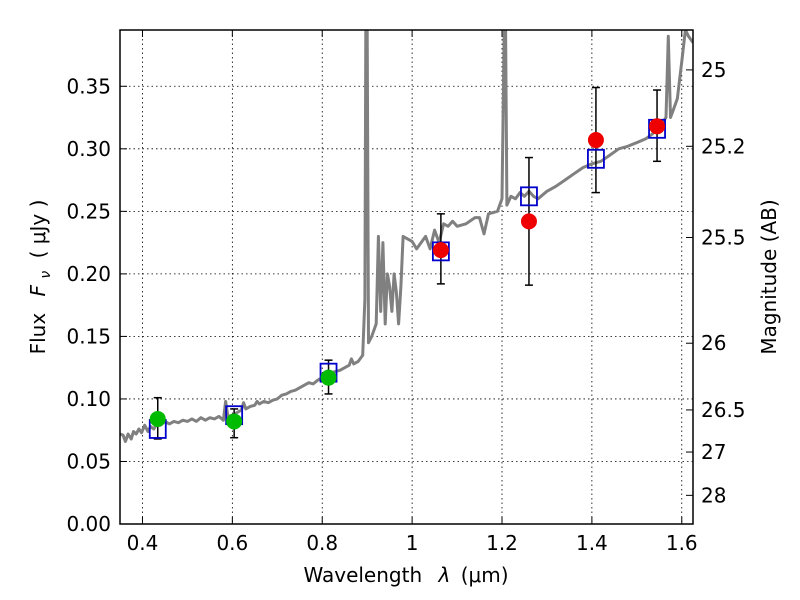 Image resolution: width=800 pixels, height=600 pixels. Describe the element at coordinates (713, 452) in the screenshot. I see `y2-tick-label: 27` at that location.